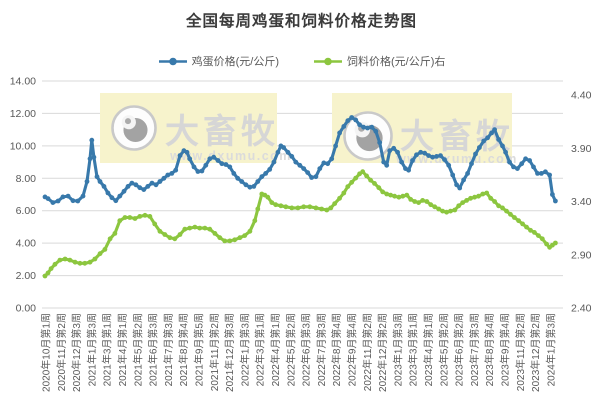 This screenshot has height=415, width=603. Describe the element at coordinates (153, 349) in the screenshot. I see `x-axis-tick-label: 2021年6月第3周` at that location.